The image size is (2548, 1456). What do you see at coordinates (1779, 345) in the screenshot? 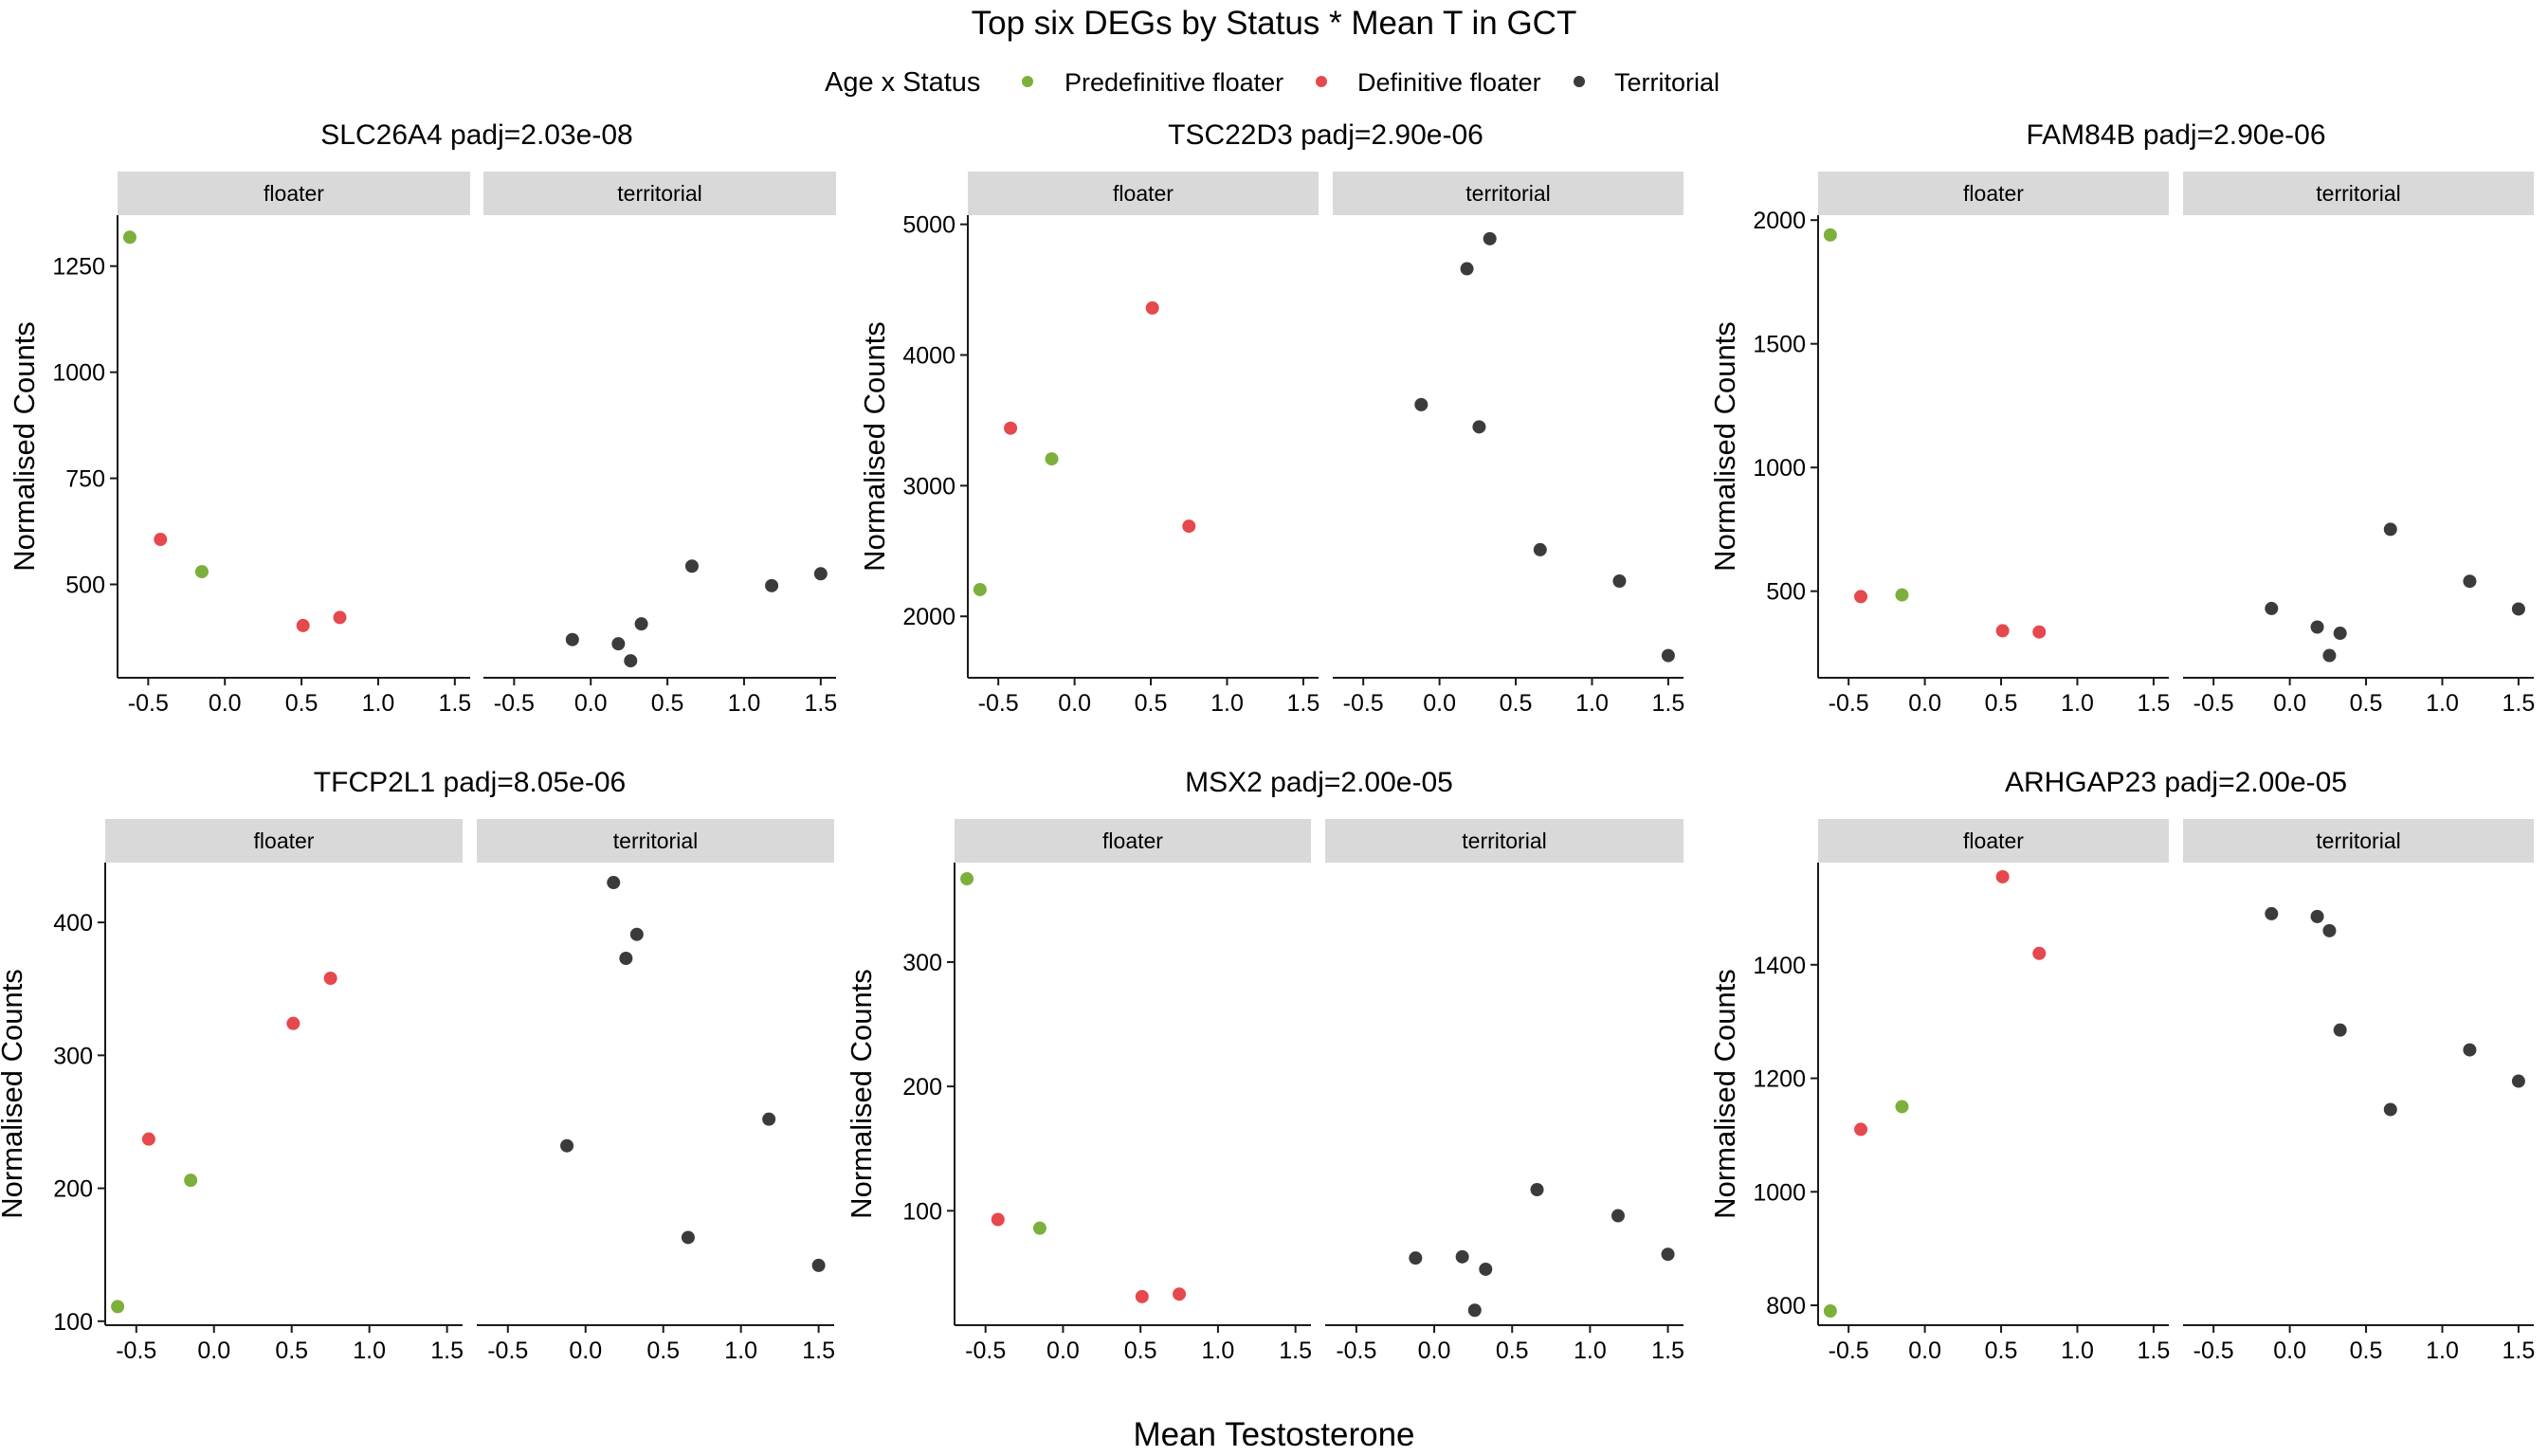
I see `y-tick-label: 1500` at bounding box center [1779, 345].